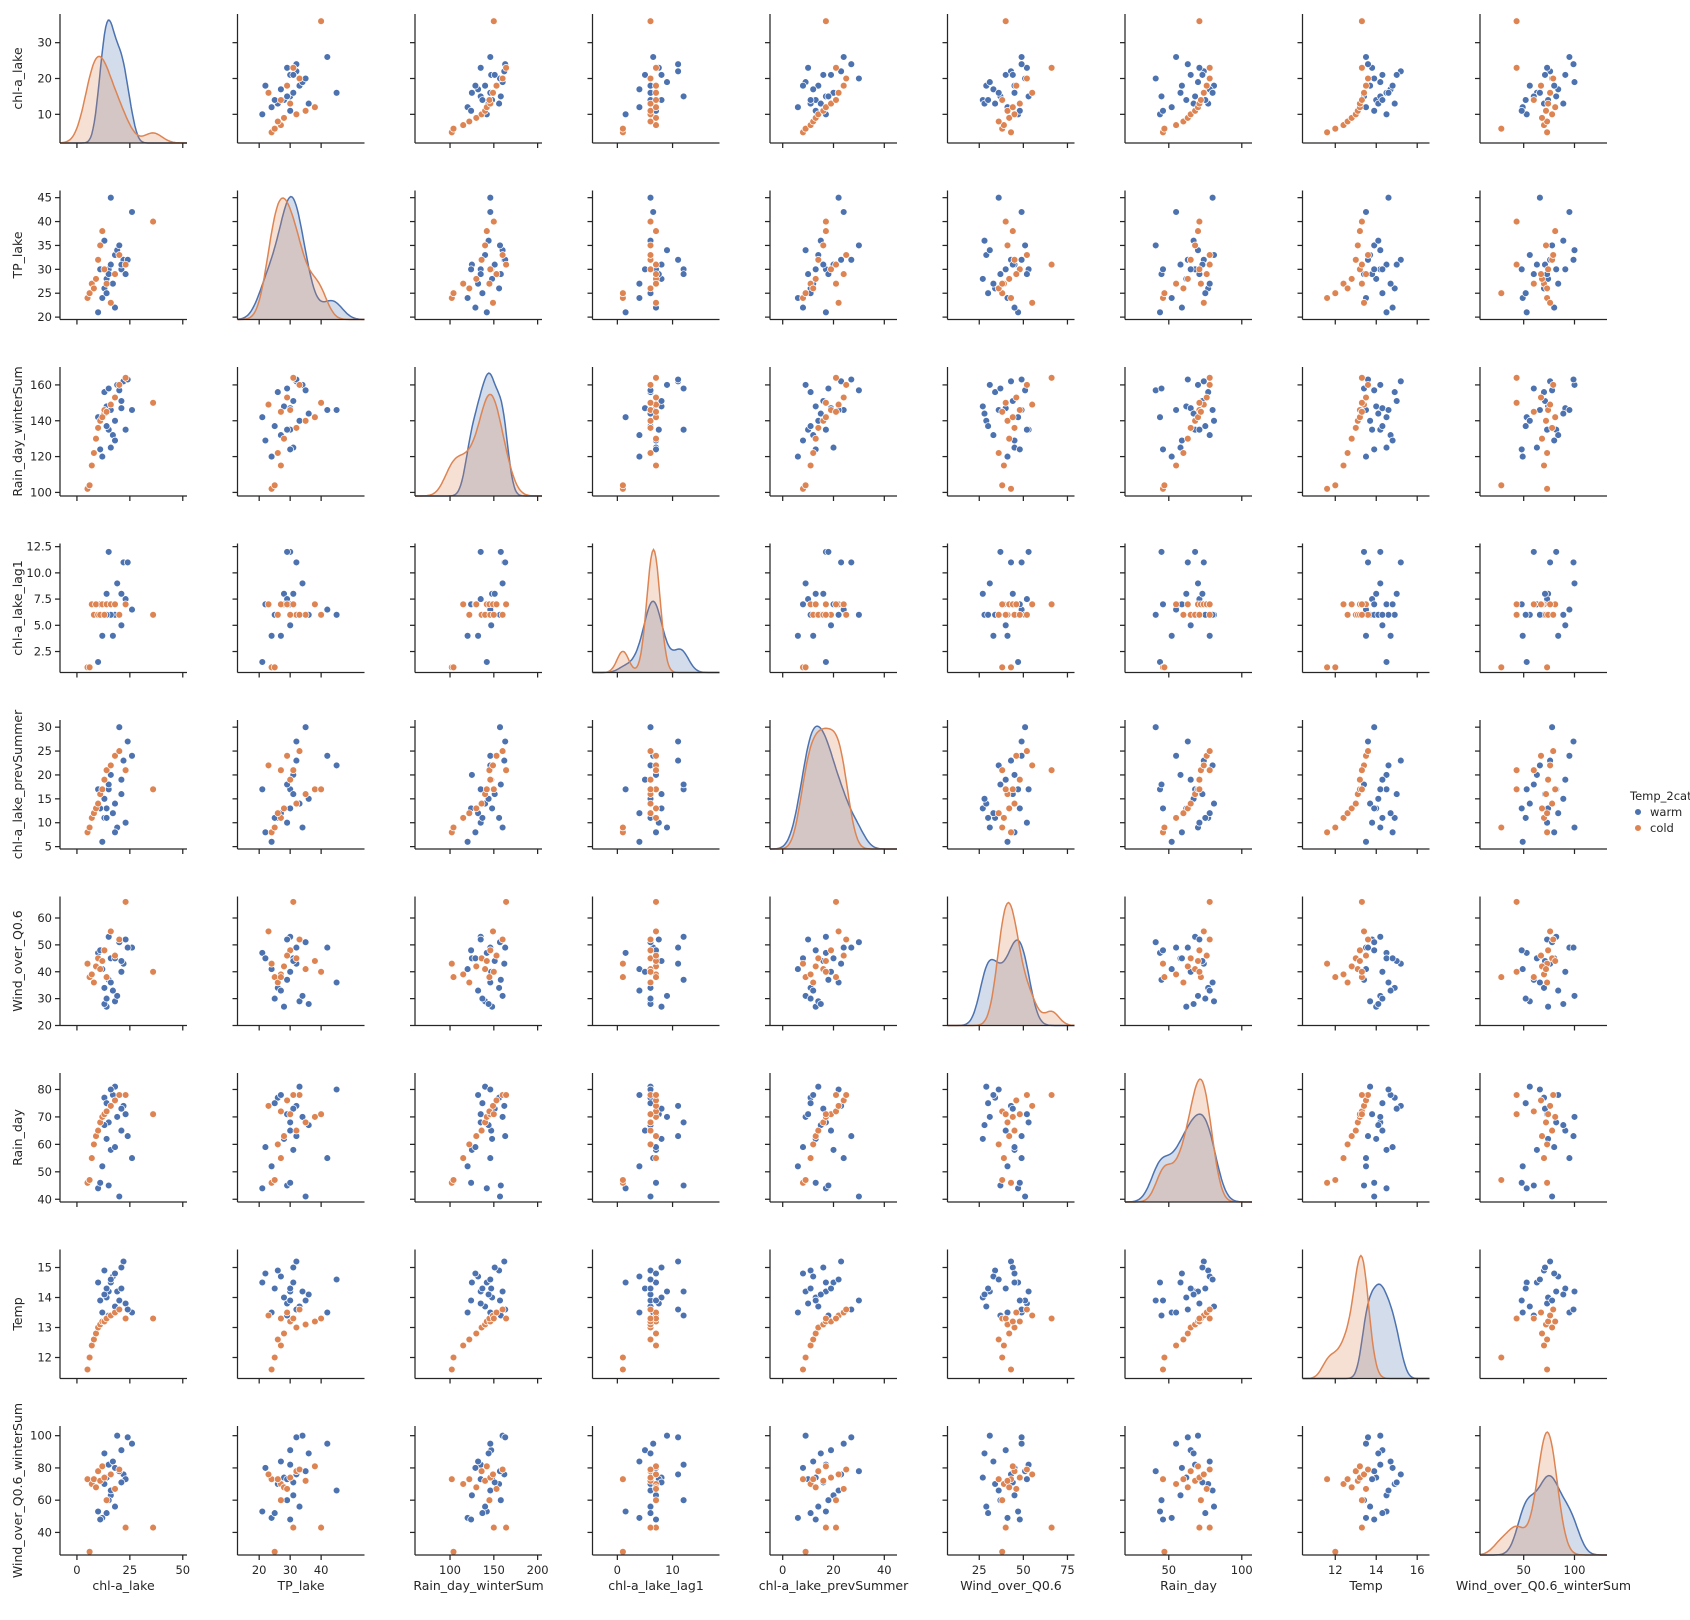  I want to click on x-tick-label: 100, so click(450, 1570).